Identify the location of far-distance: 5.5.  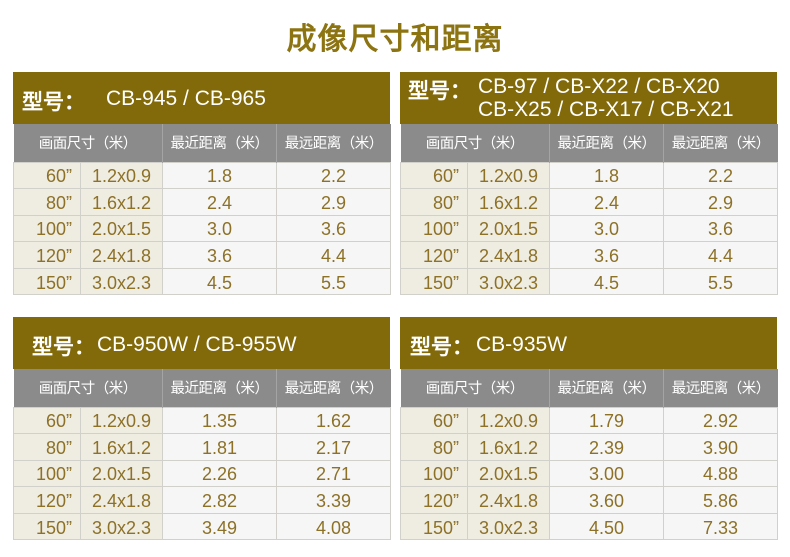
(333, 281).